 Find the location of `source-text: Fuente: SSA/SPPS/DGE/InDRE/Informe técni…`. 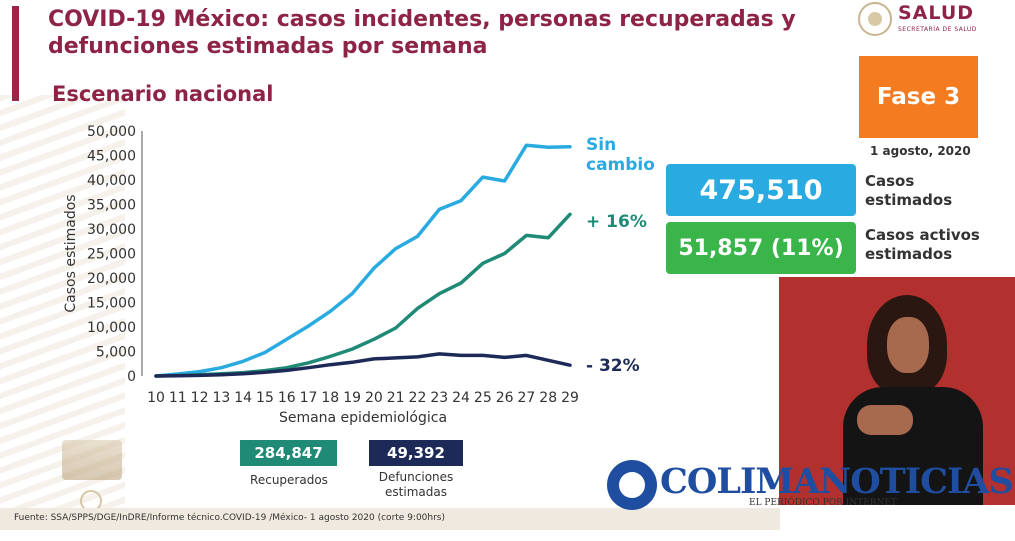

source-text: Fuente: SSA/SPPS/DGE/InDRE/Informe técni… is located at coordinates (230, 518).